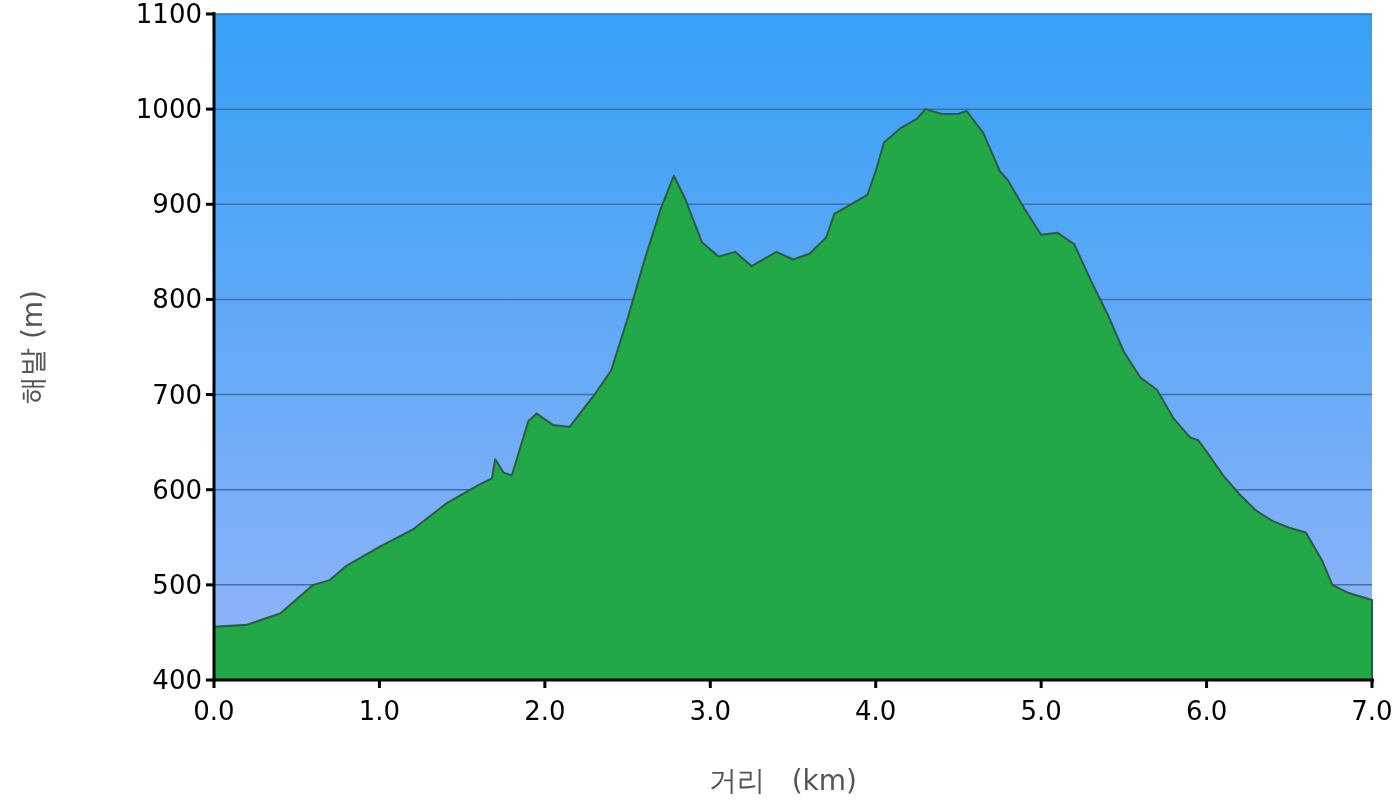 Image resolution: width=1400 pixels, height=811 pixels. I want to click on x-tick-label: 6.0, so click(1206, 711).